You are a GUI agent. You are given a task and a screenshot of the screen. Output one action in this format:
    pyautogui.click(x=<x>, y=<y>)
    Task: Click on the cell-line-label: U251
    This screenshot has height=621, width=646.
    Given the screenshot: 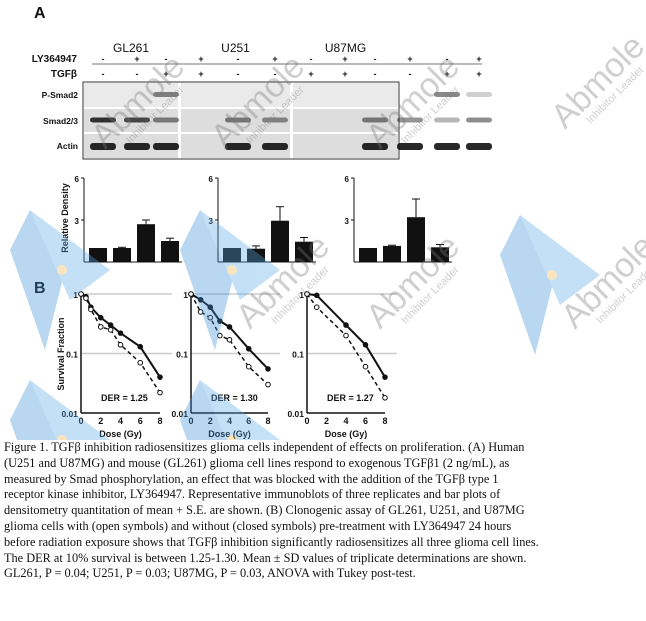 What is the action you would take?
    pyautogui.click(x=235, y=48)
    